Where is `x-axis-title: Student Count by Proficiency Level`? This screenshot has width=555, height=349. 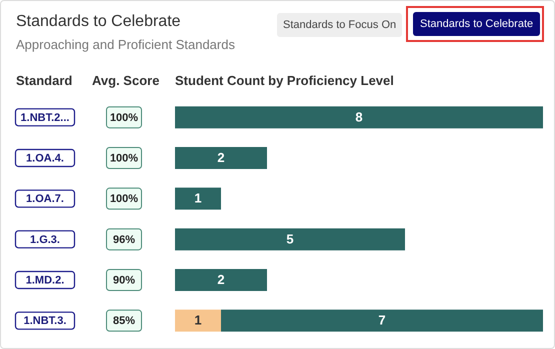
x-axis-title: Student Count by Proficiency Level is located at coordinates (284, 80).